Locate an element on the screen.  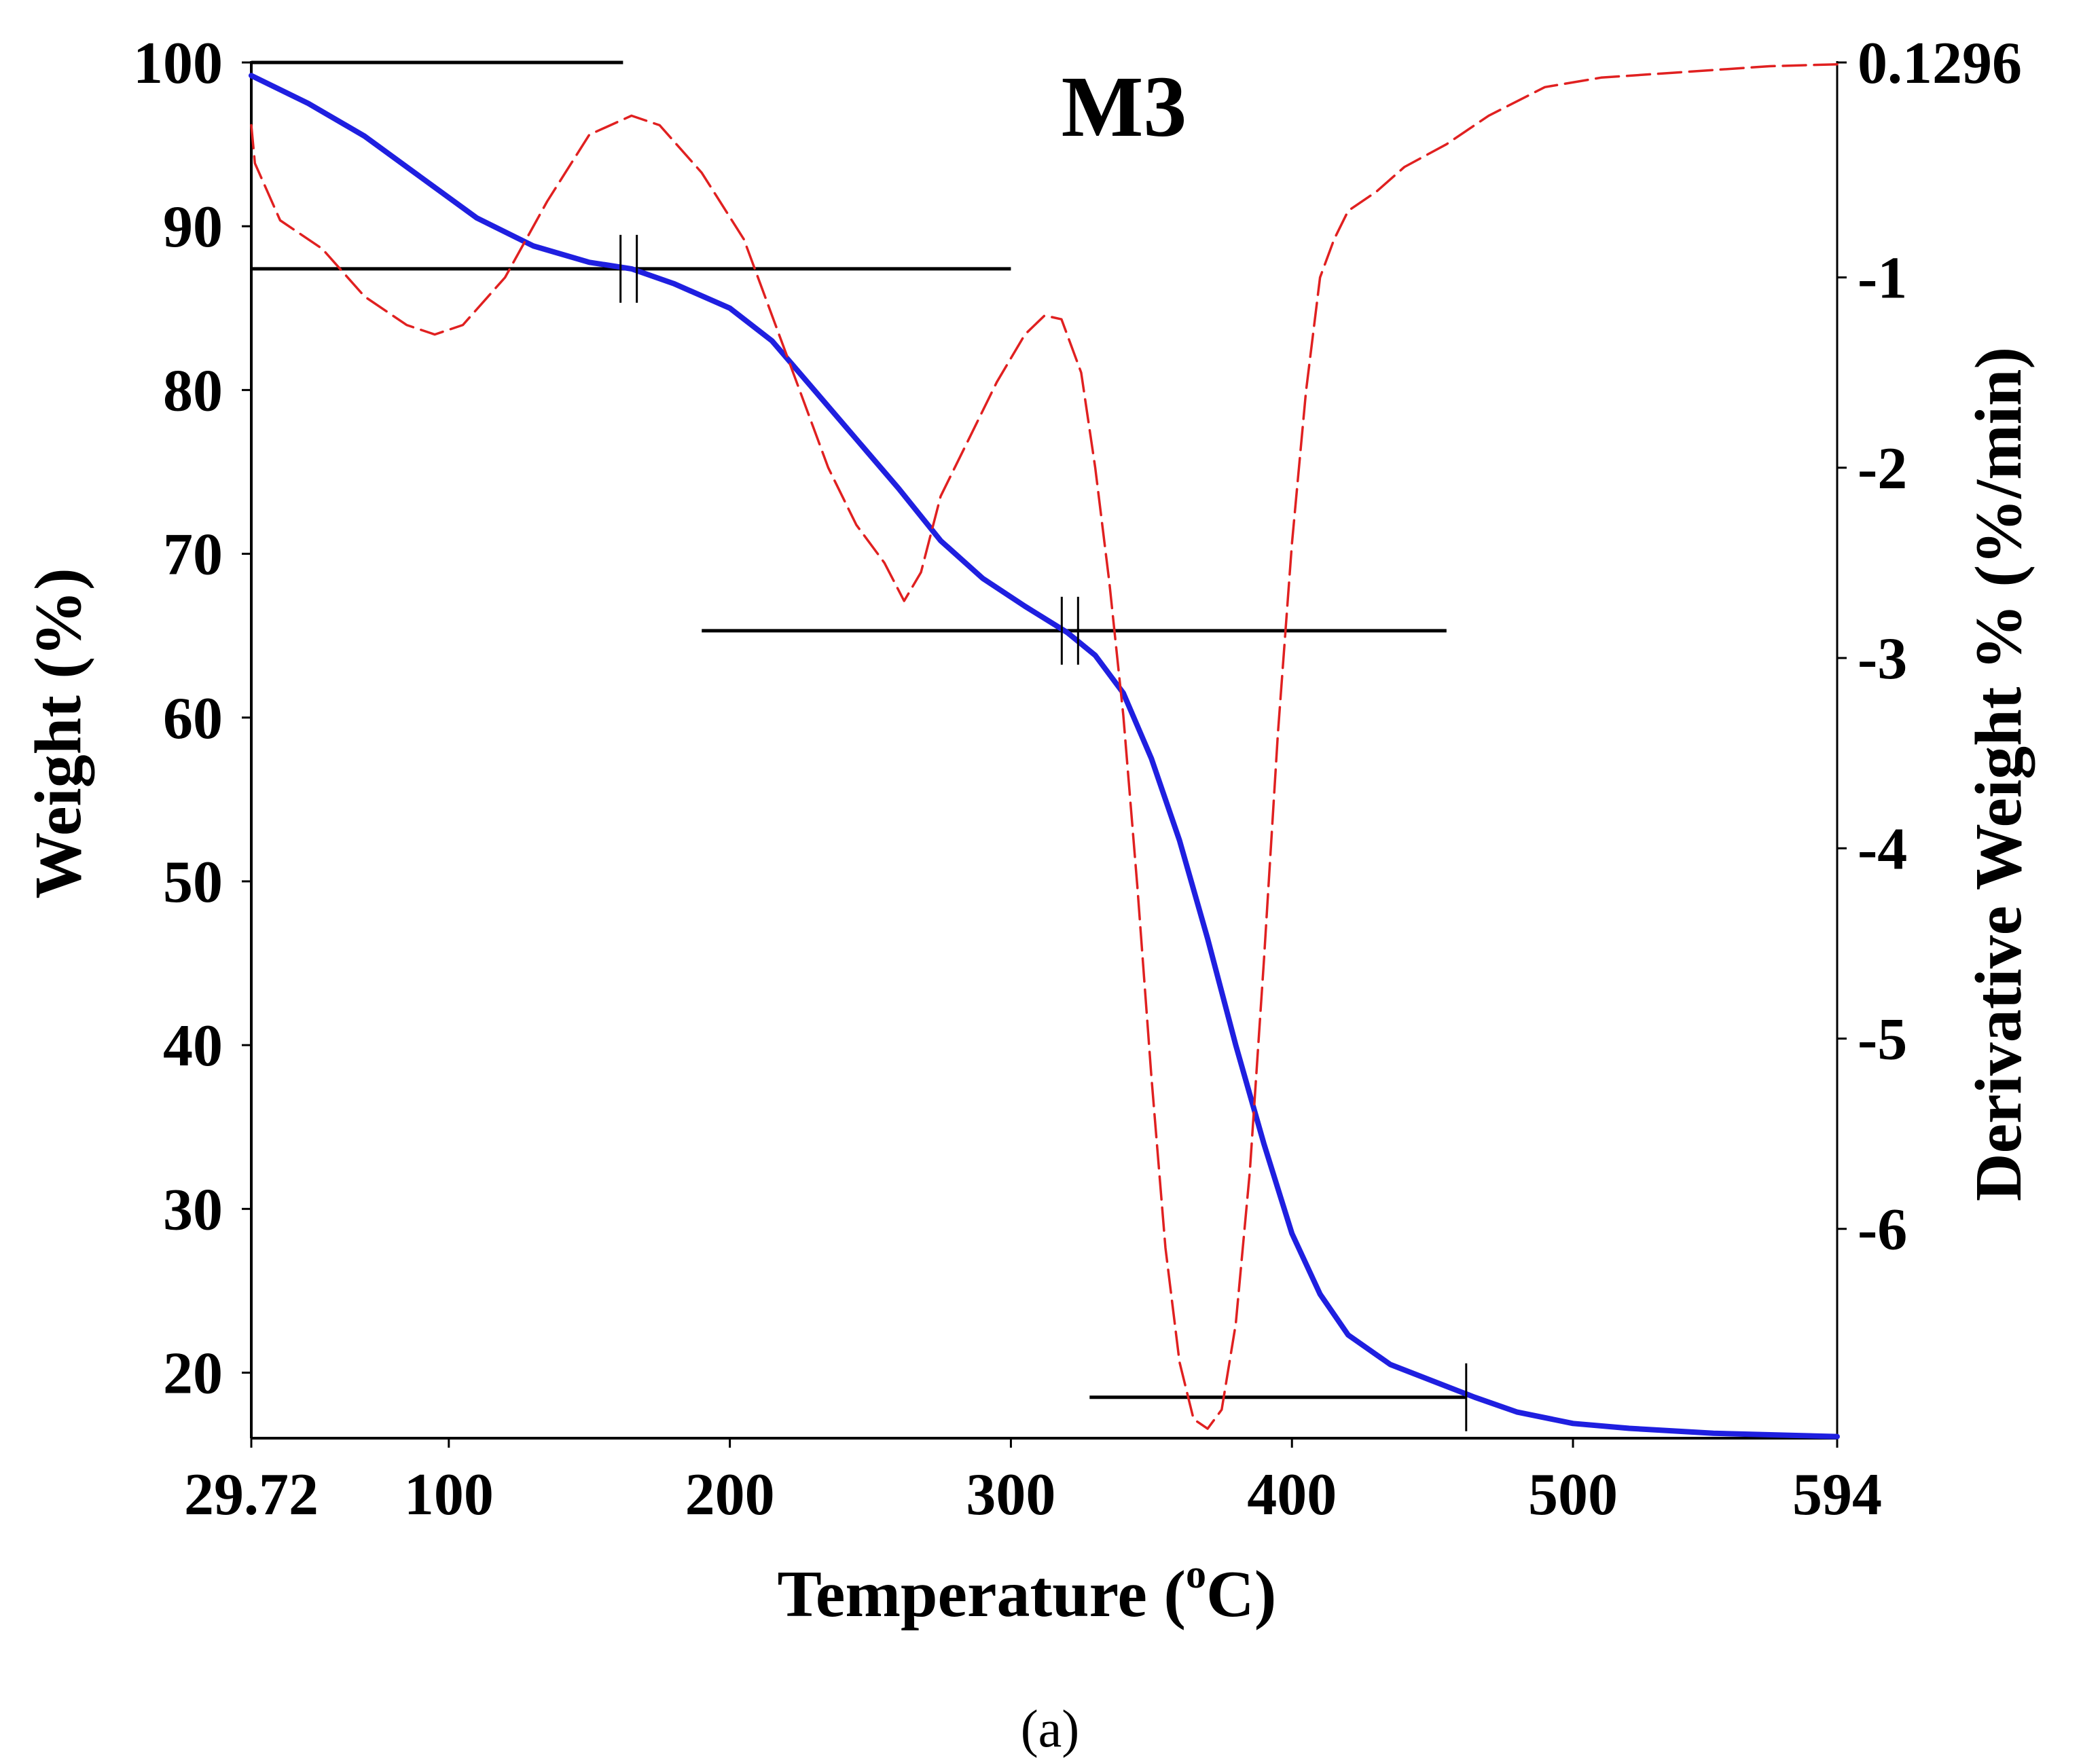
y-axis-right-label: Derivative Weight % (%/min) is located at coordinates (1998, 774).